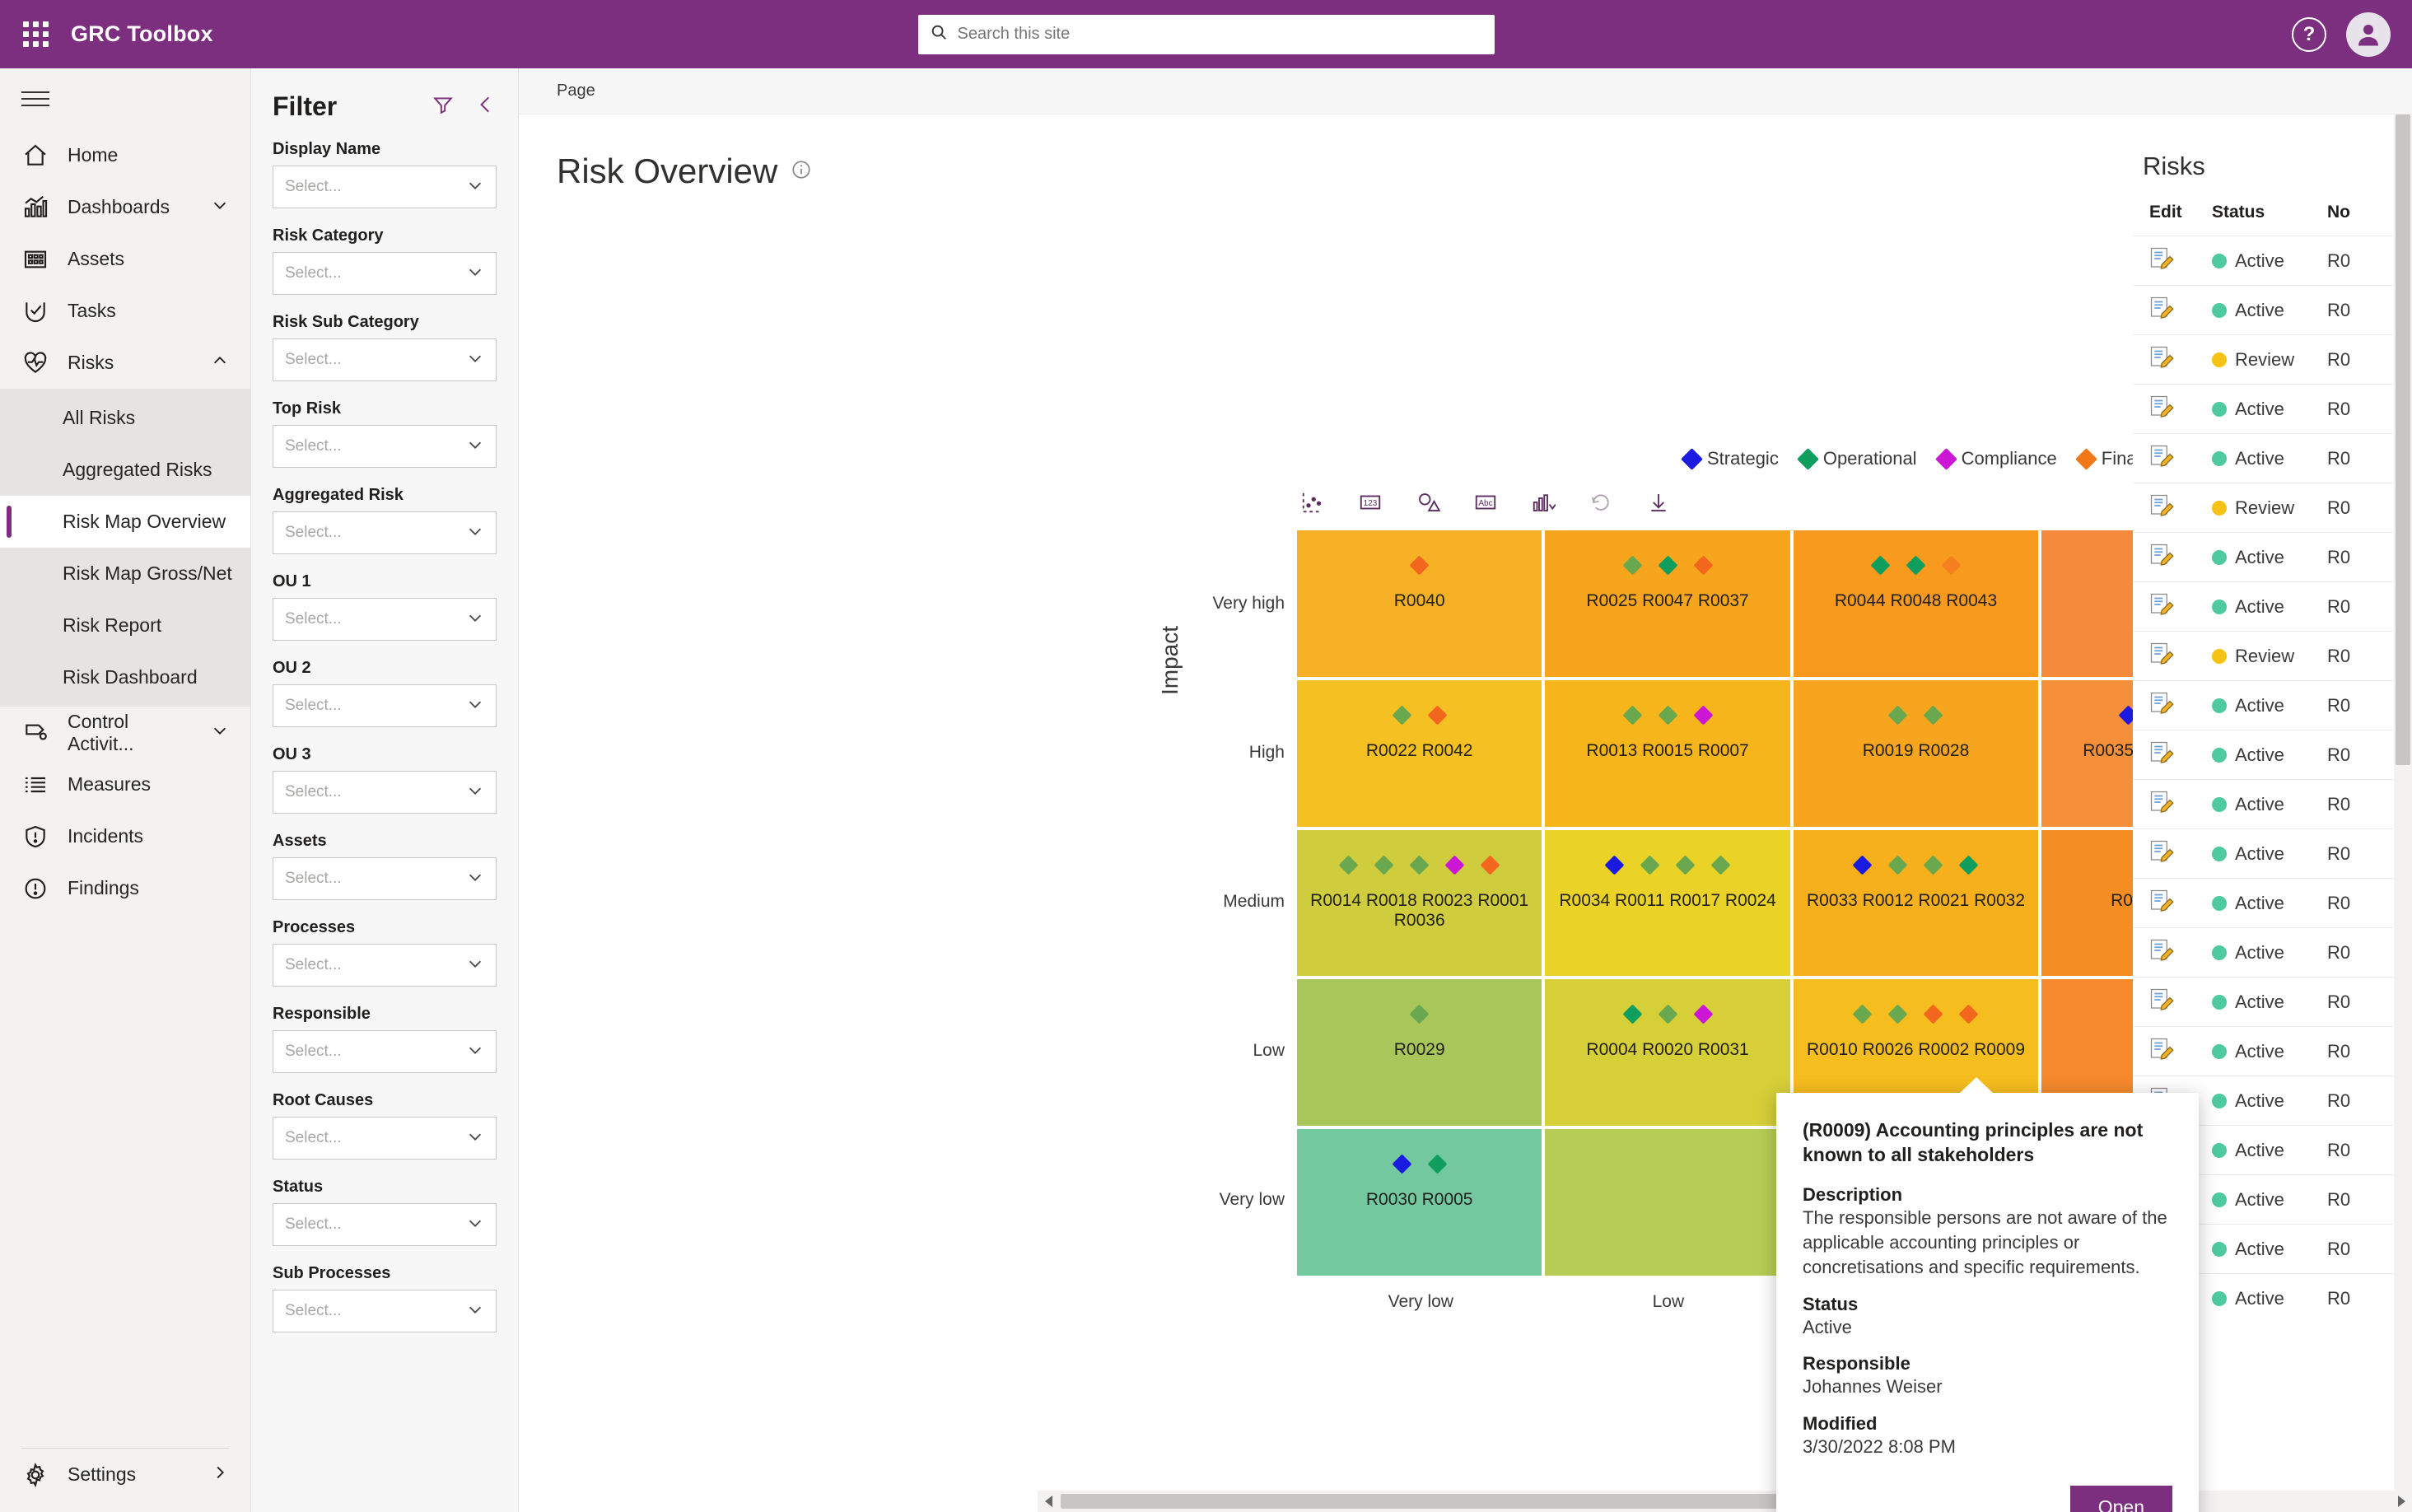 This screenshot has width=2412, height=1512. Describe the element at coordinates (1969, 865) in the screenshot. I see `risk-marker-R0032` at that location.